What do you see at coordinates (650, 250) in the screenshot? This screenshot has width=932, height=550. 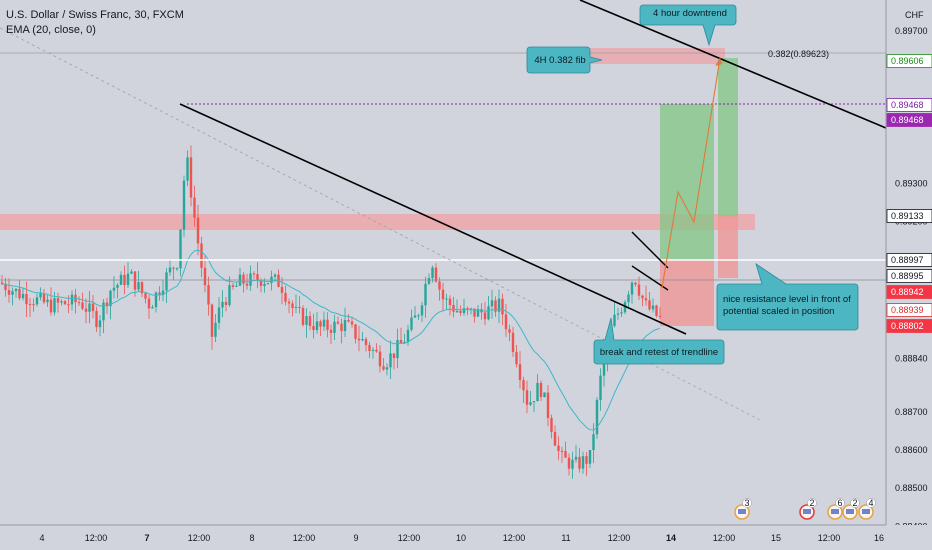 I see `flag-upper-line` at bounding box center [650, 250].